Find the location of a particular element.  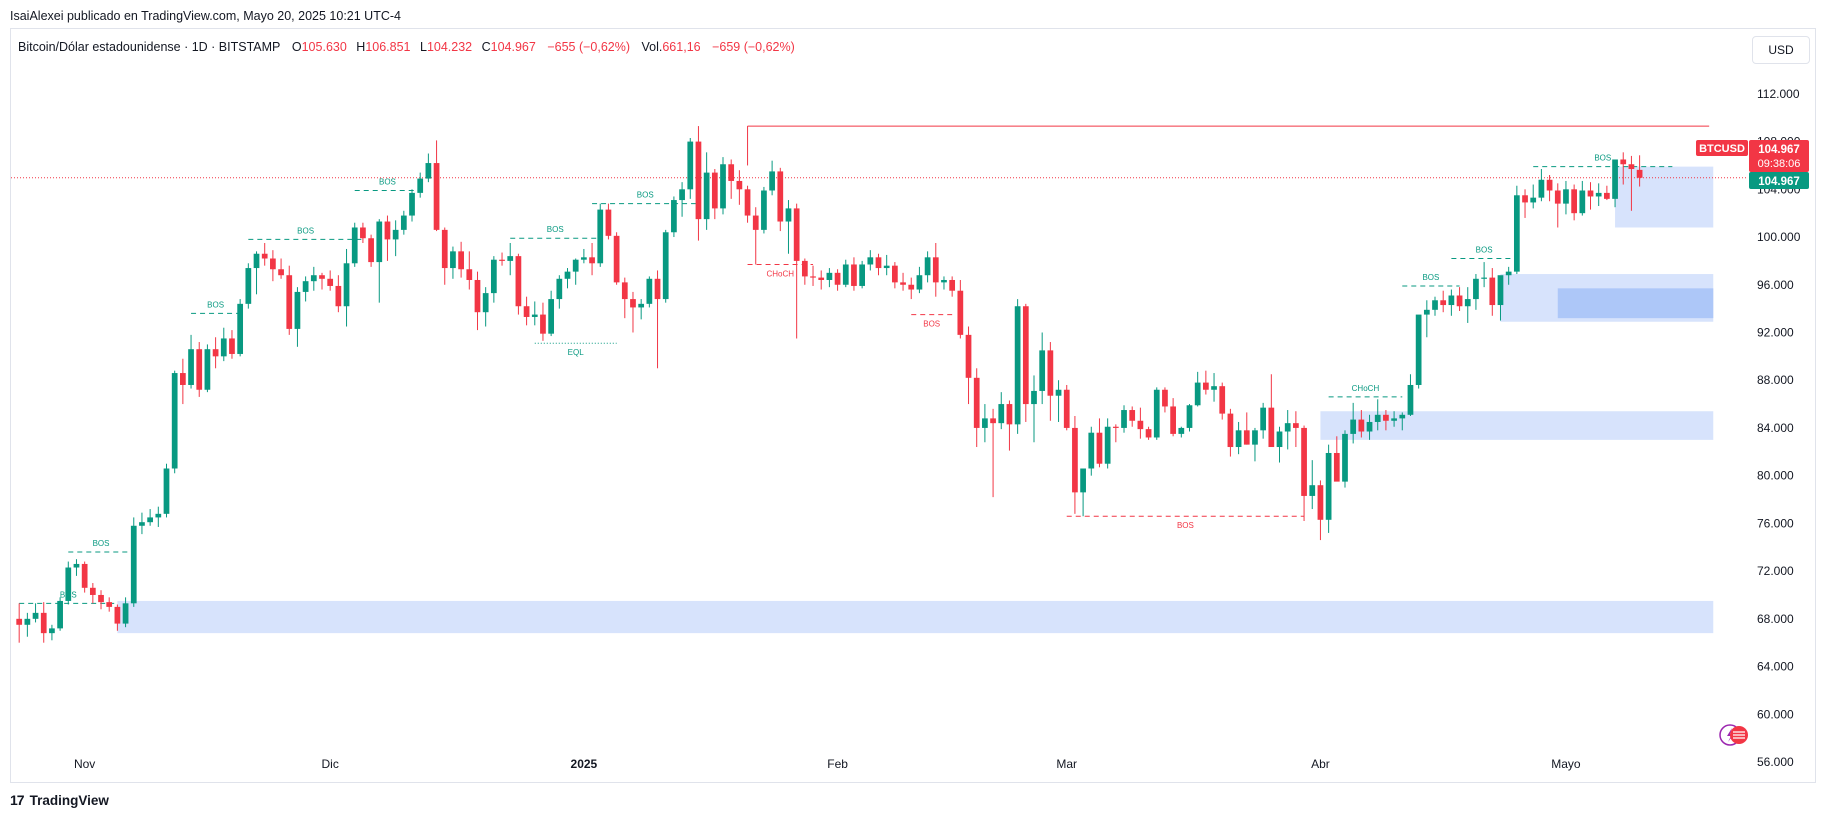

price-tick: 84.000 is located at coordinates (1775, 428).